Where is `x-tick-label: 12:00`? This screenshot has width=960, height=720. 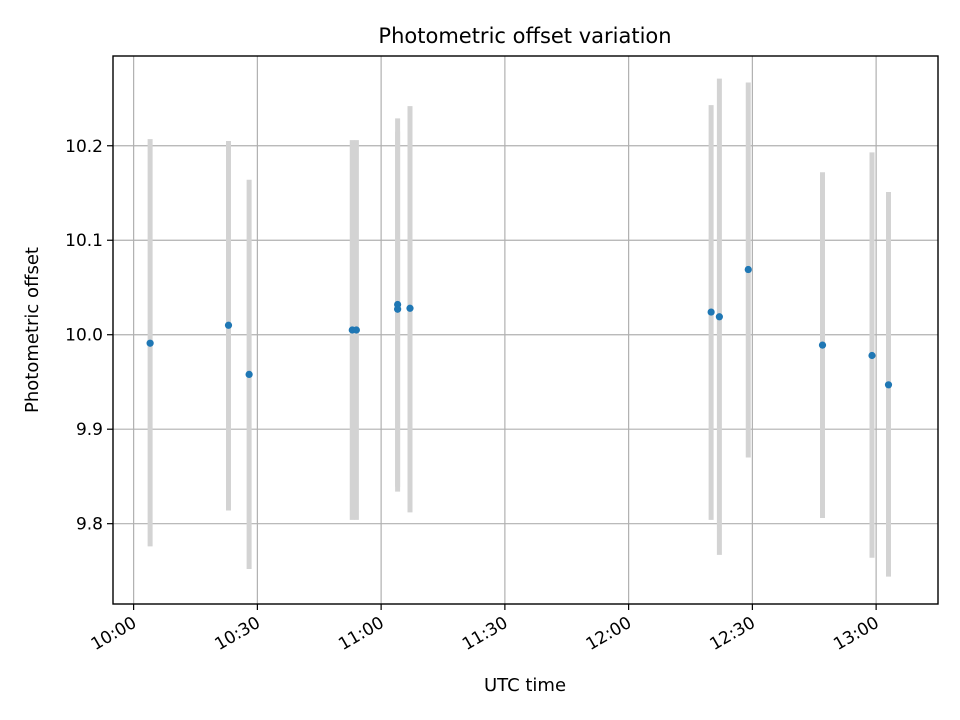
x-tick-label: 12:00 is located at coordinates (609, 634).